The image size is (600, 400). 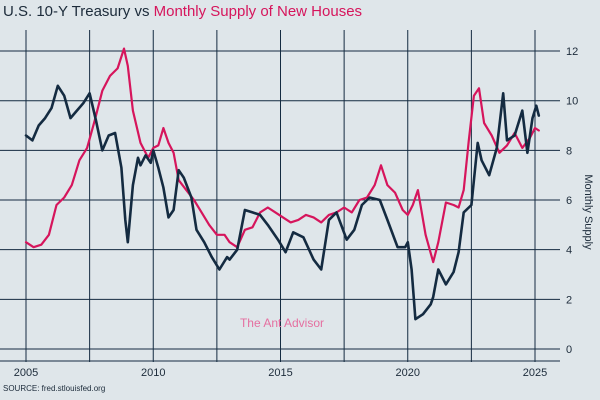 I want to click on x-tick-label: 2010, so click(x=153, y=373).